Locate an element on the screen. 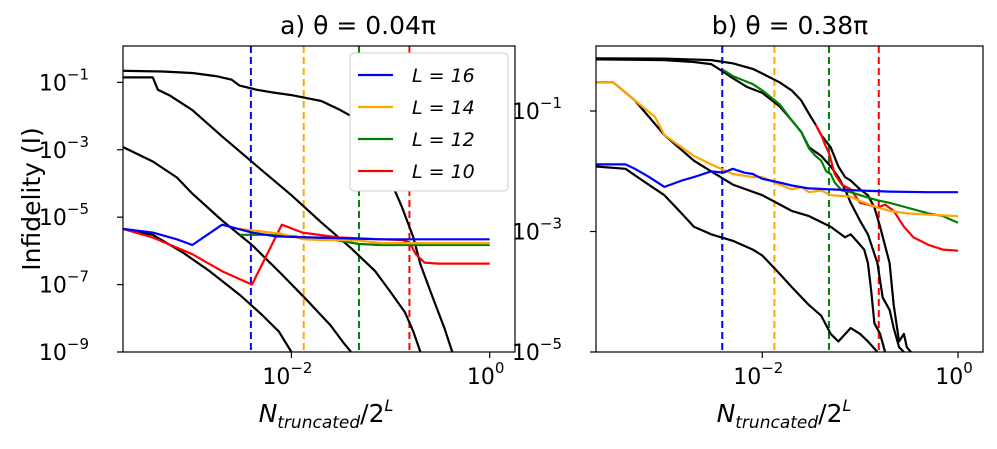 This screenshot has height=449, width=997. panel-a-title: a) θ = 0.04π is located at coordinates (358, 25).